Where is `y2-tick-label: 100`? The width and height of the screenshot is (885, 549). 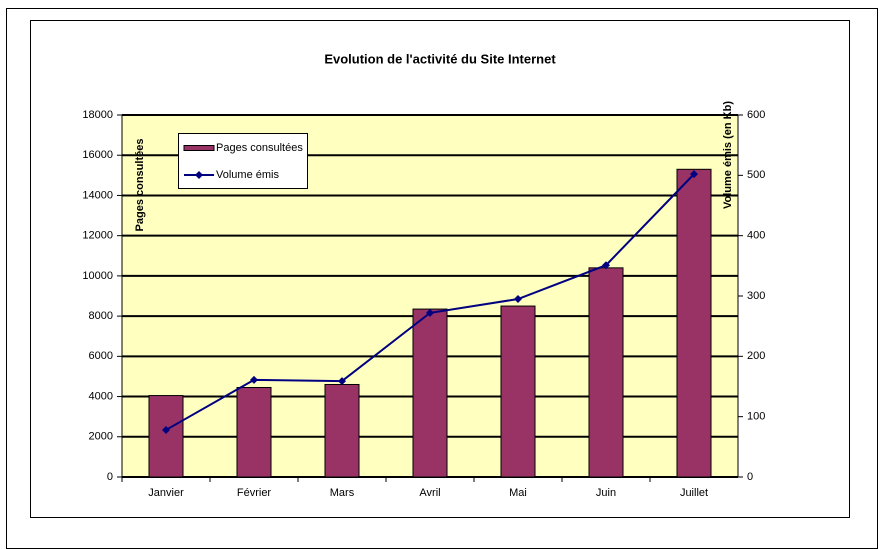
y2-tick-label: 100 is located at coordinates (756, 417).